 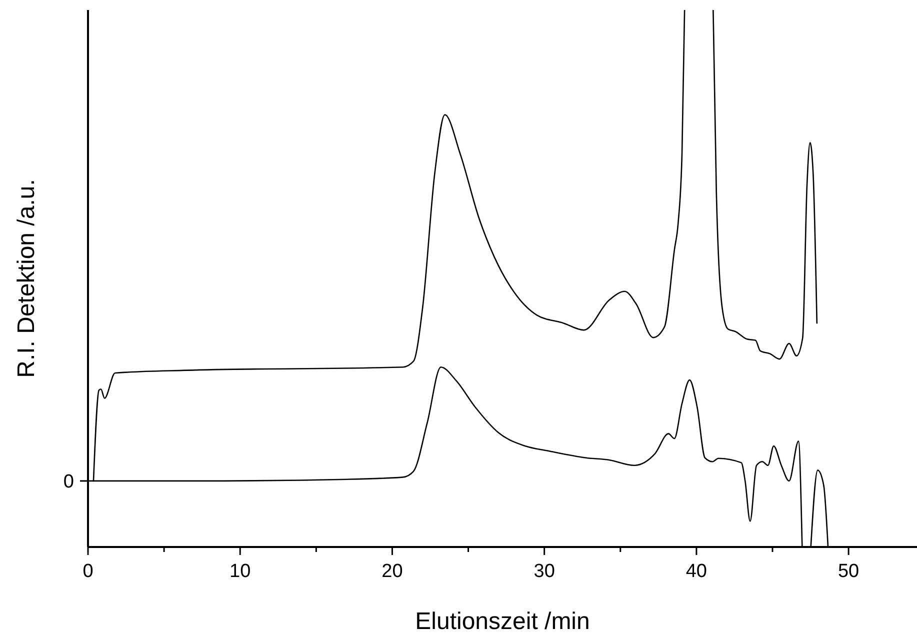 What do you see at coordinates (849, 571) in the screenshot?
I see `x-tick-label: 50` at bounding box center [849, 571].